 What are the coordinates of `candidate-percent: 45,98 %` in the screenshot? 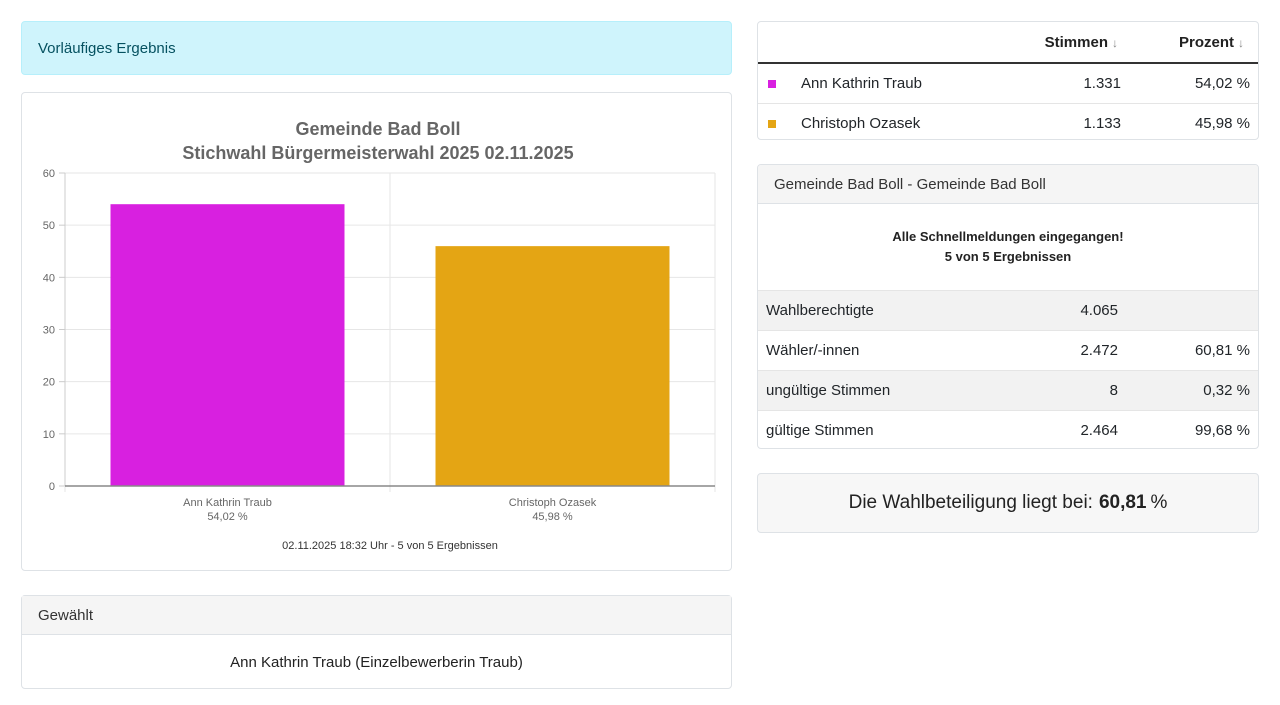 It's located at (1222, 123).